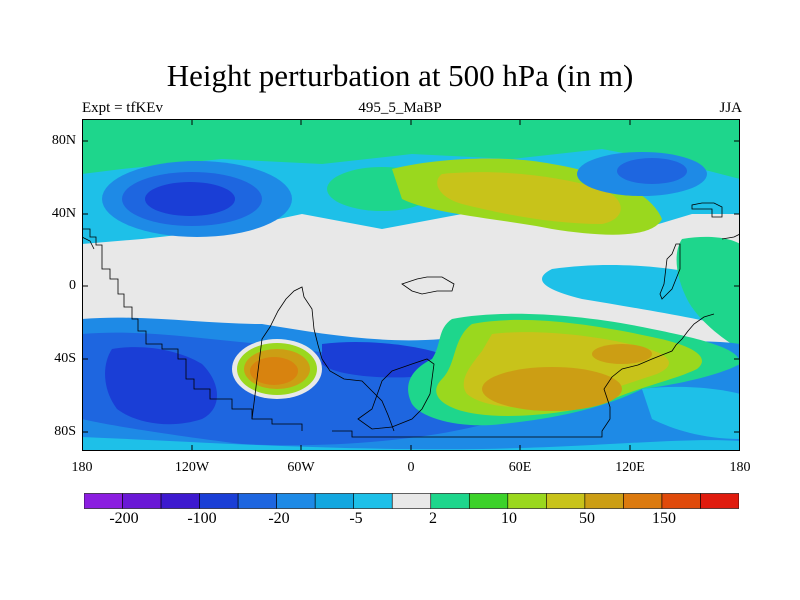 The image size is (800, 600). What do you see at coordinates (509, 518) in the screenshot?
I see `colorbar-label: 10` at bounding box center [509, 518].